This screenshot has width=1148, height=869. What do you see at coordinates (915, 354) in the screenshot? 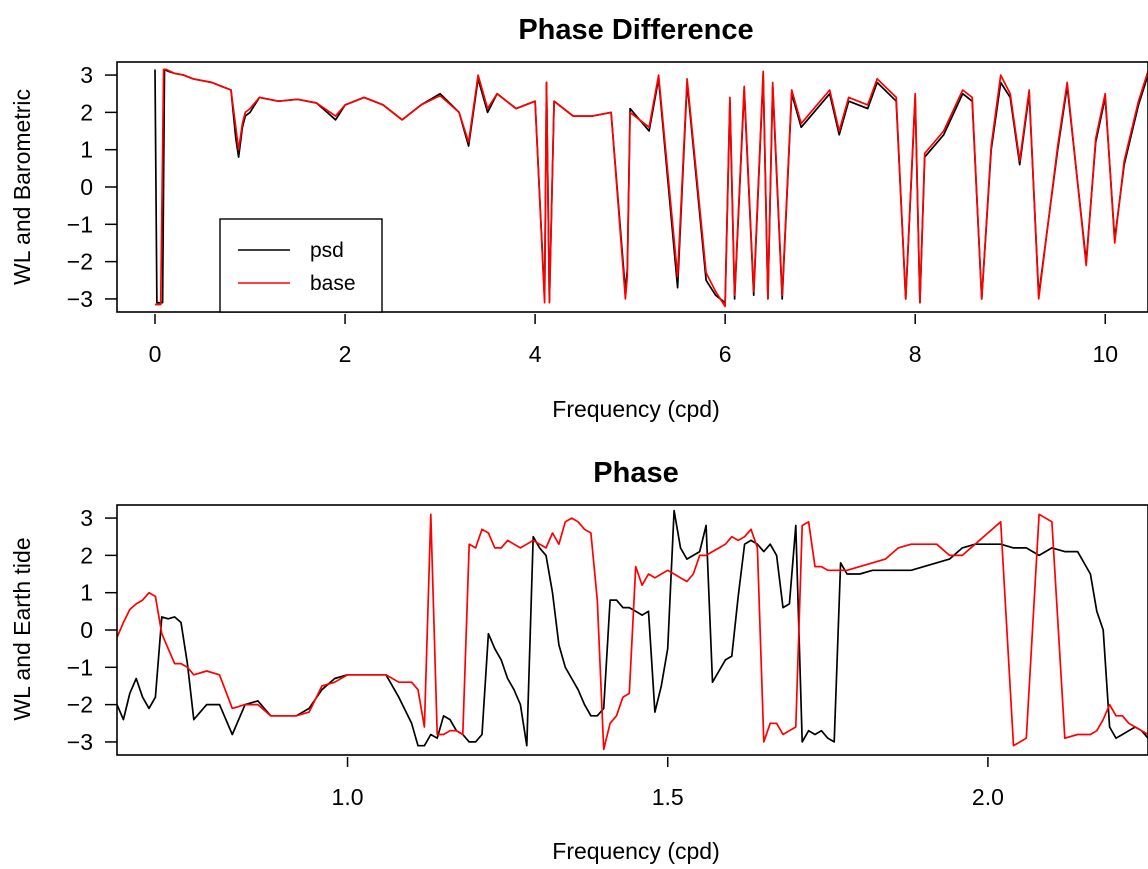
I see `x-tick-label: 8` at bounding box center [915, 354].